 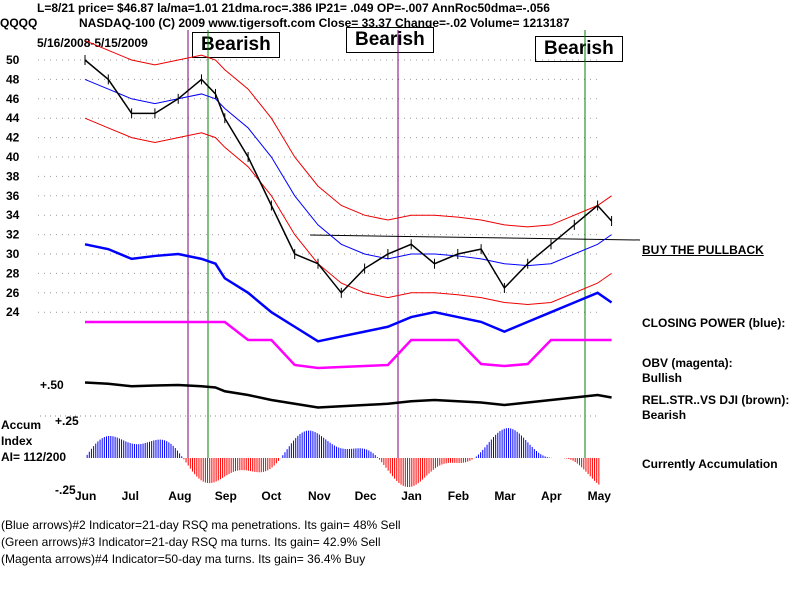 What do you see at coordinates (13, 312) in the screenshot?
I see `y-tick-label: 24` at bounding box center [13, 312].